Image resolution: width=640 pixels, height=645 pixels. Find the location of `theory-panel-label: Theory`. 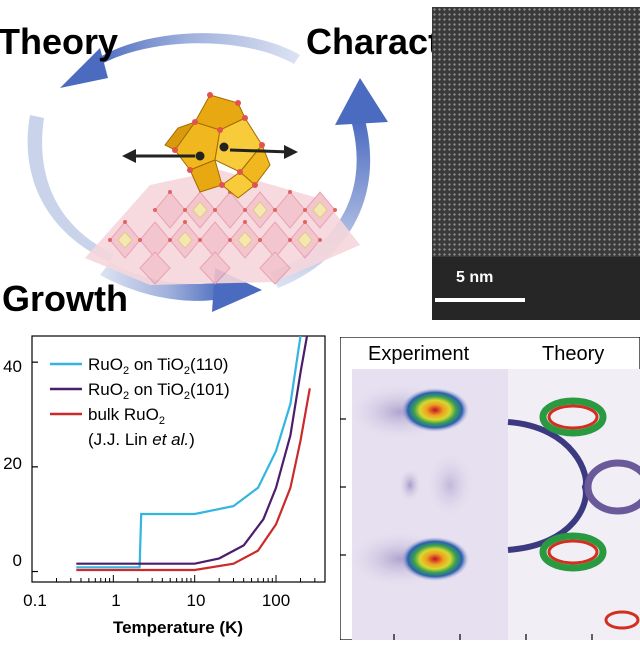

theory-panel-label: Theory is located at coordinates (573, 354).